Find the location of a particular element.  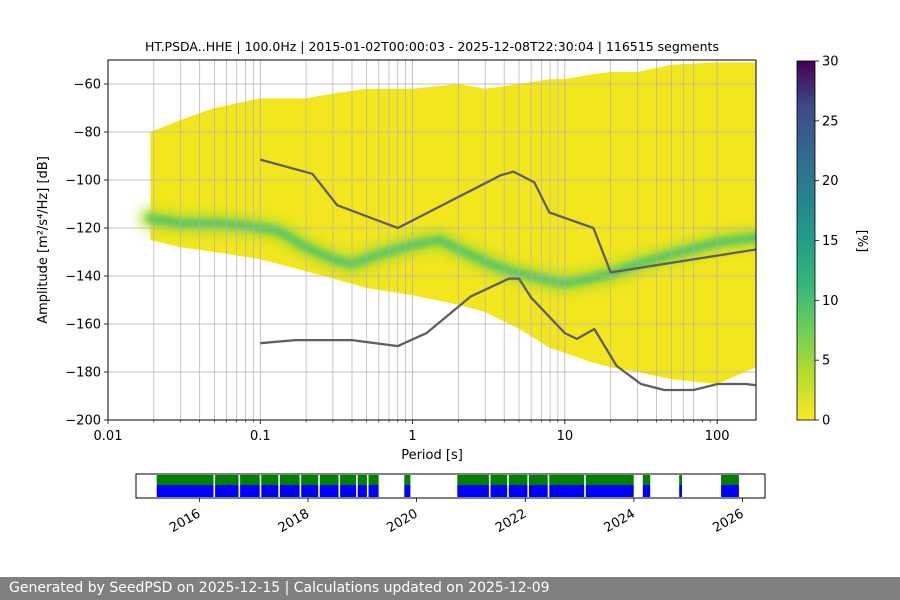

x-tick-label: 1 is located at coordinates (412, 436).